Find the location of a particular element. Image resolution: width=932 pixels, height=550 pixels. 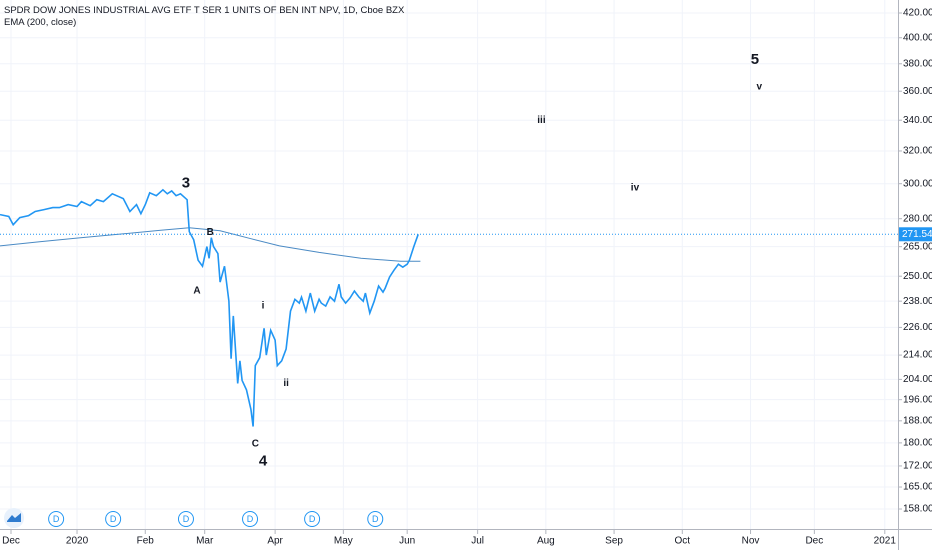

logo is located at coordinates (14, 518).